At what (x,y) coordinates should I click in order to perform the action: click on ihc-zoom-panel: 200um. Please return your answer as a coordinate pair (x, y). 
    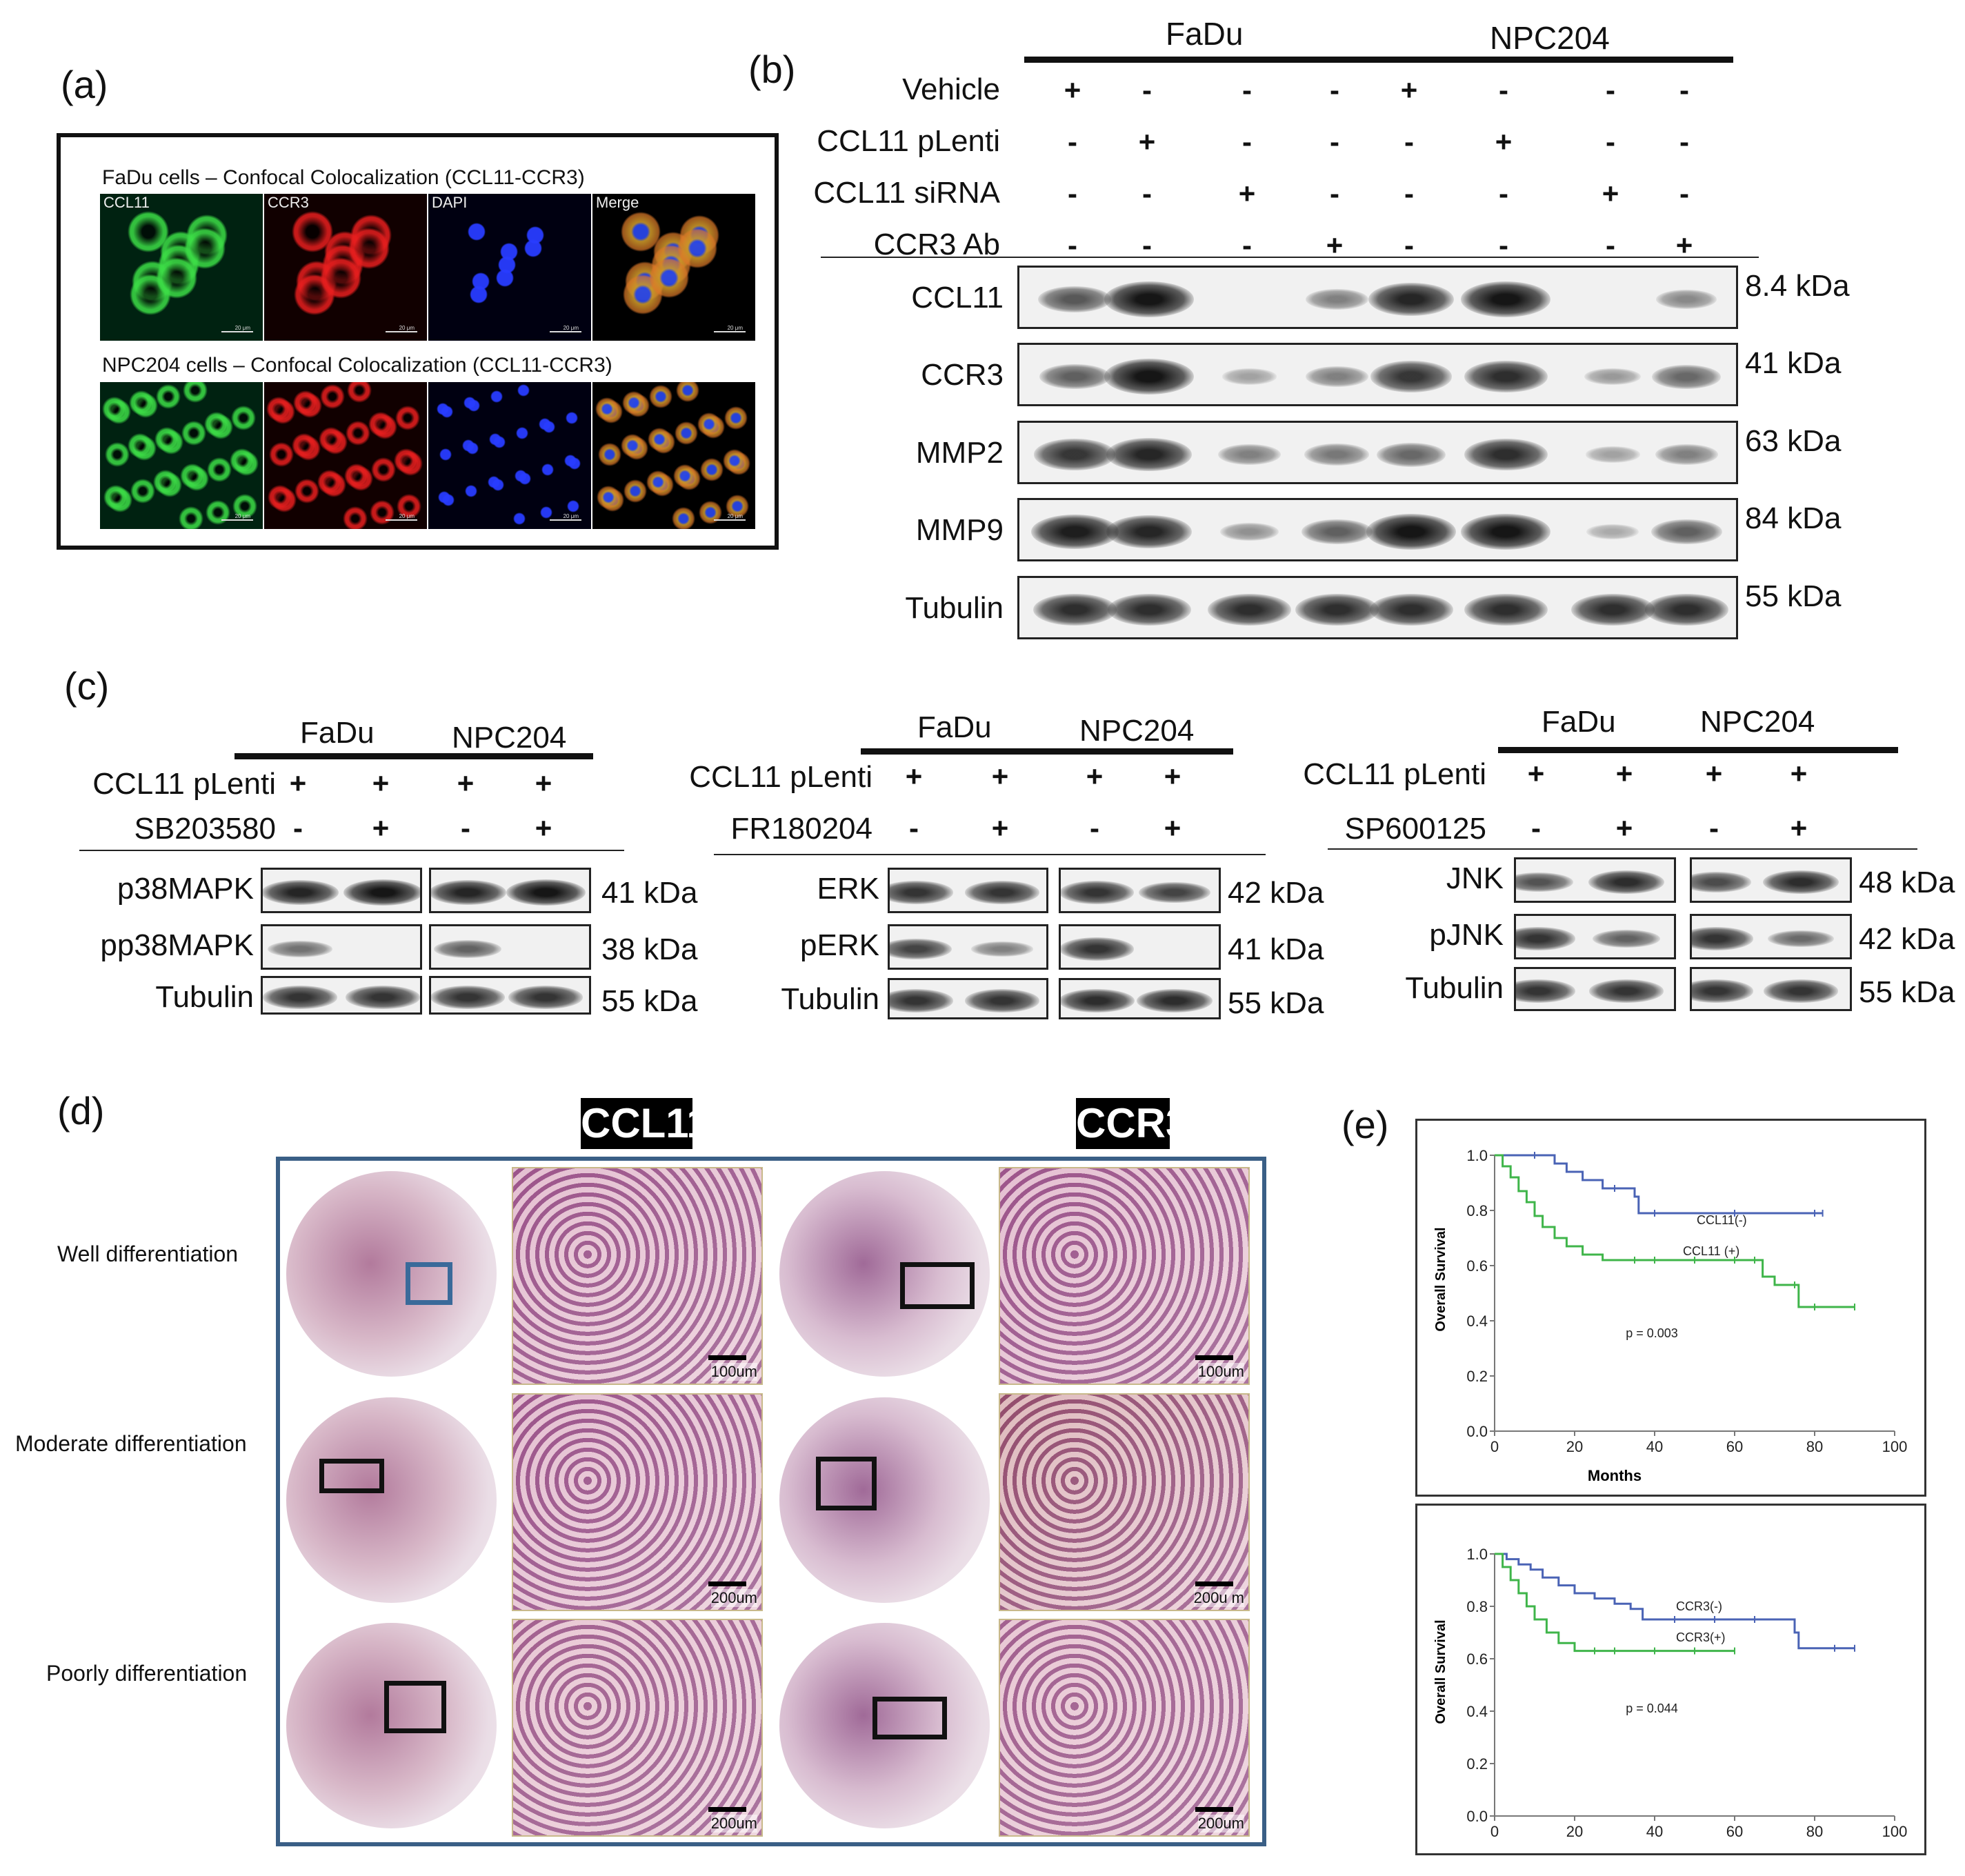
    Looking at the image, I should click on (638, 1502).